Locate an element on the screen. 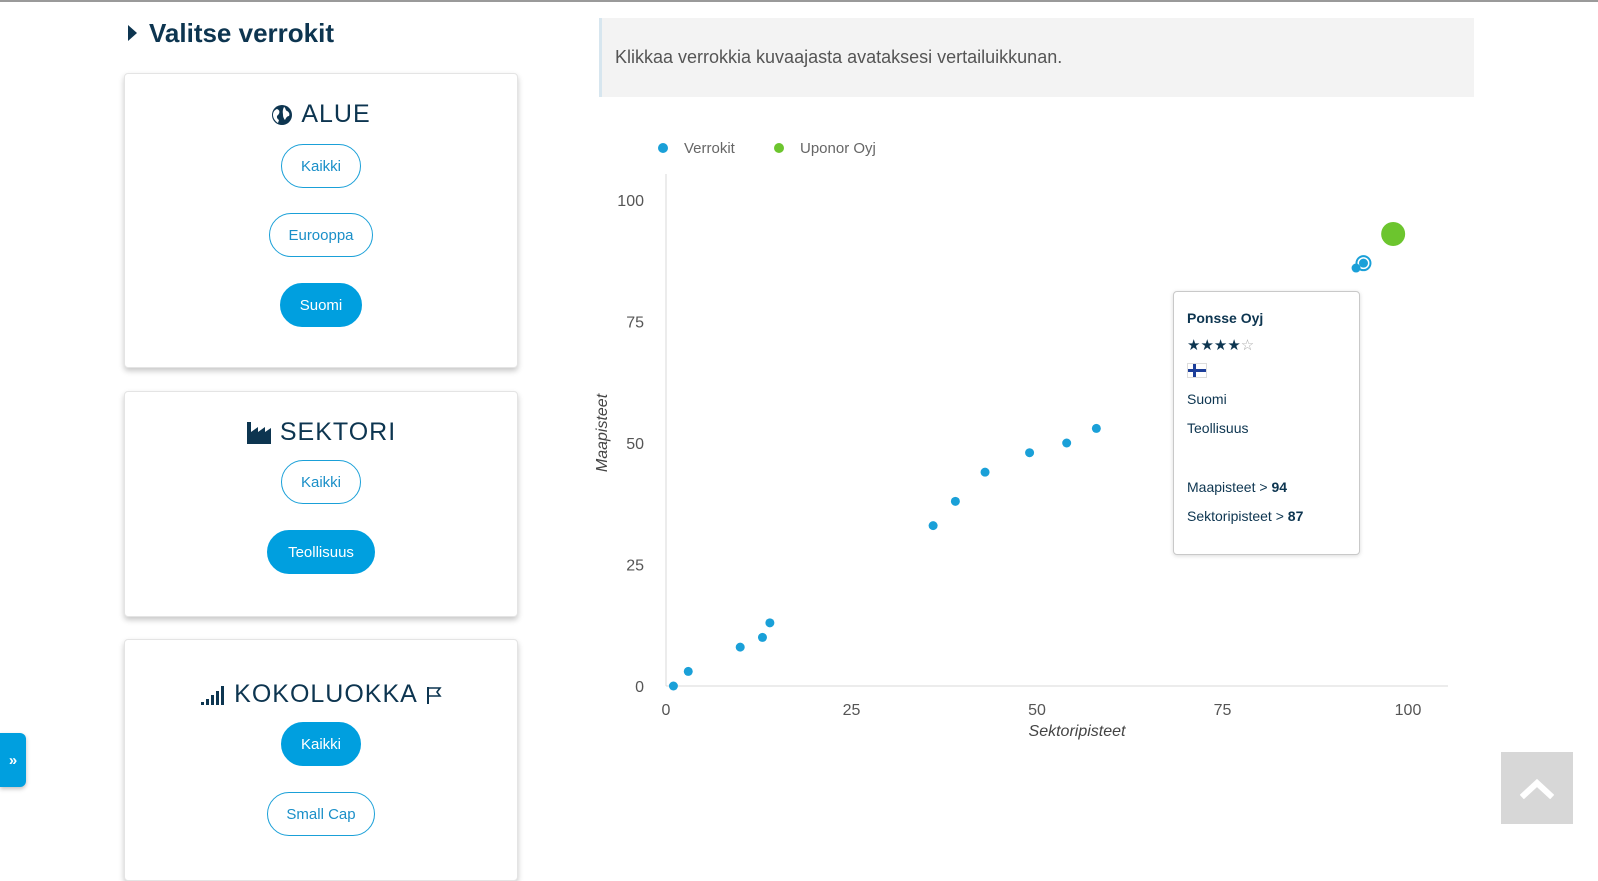  globe-icon is located at coordinates (282, 114).